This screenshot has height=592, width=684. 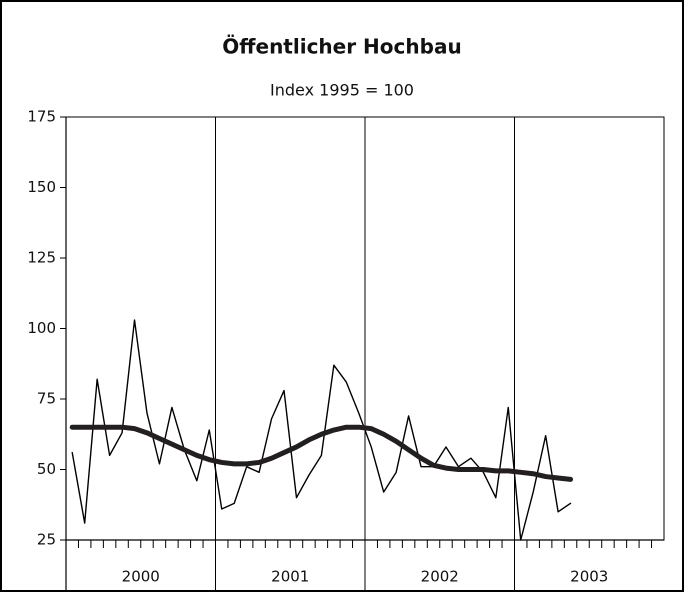 What do you see at coordinates (141, 577) in the screenshot?
I see `x-tick-label: 2000` at bounding box center [141, 577].